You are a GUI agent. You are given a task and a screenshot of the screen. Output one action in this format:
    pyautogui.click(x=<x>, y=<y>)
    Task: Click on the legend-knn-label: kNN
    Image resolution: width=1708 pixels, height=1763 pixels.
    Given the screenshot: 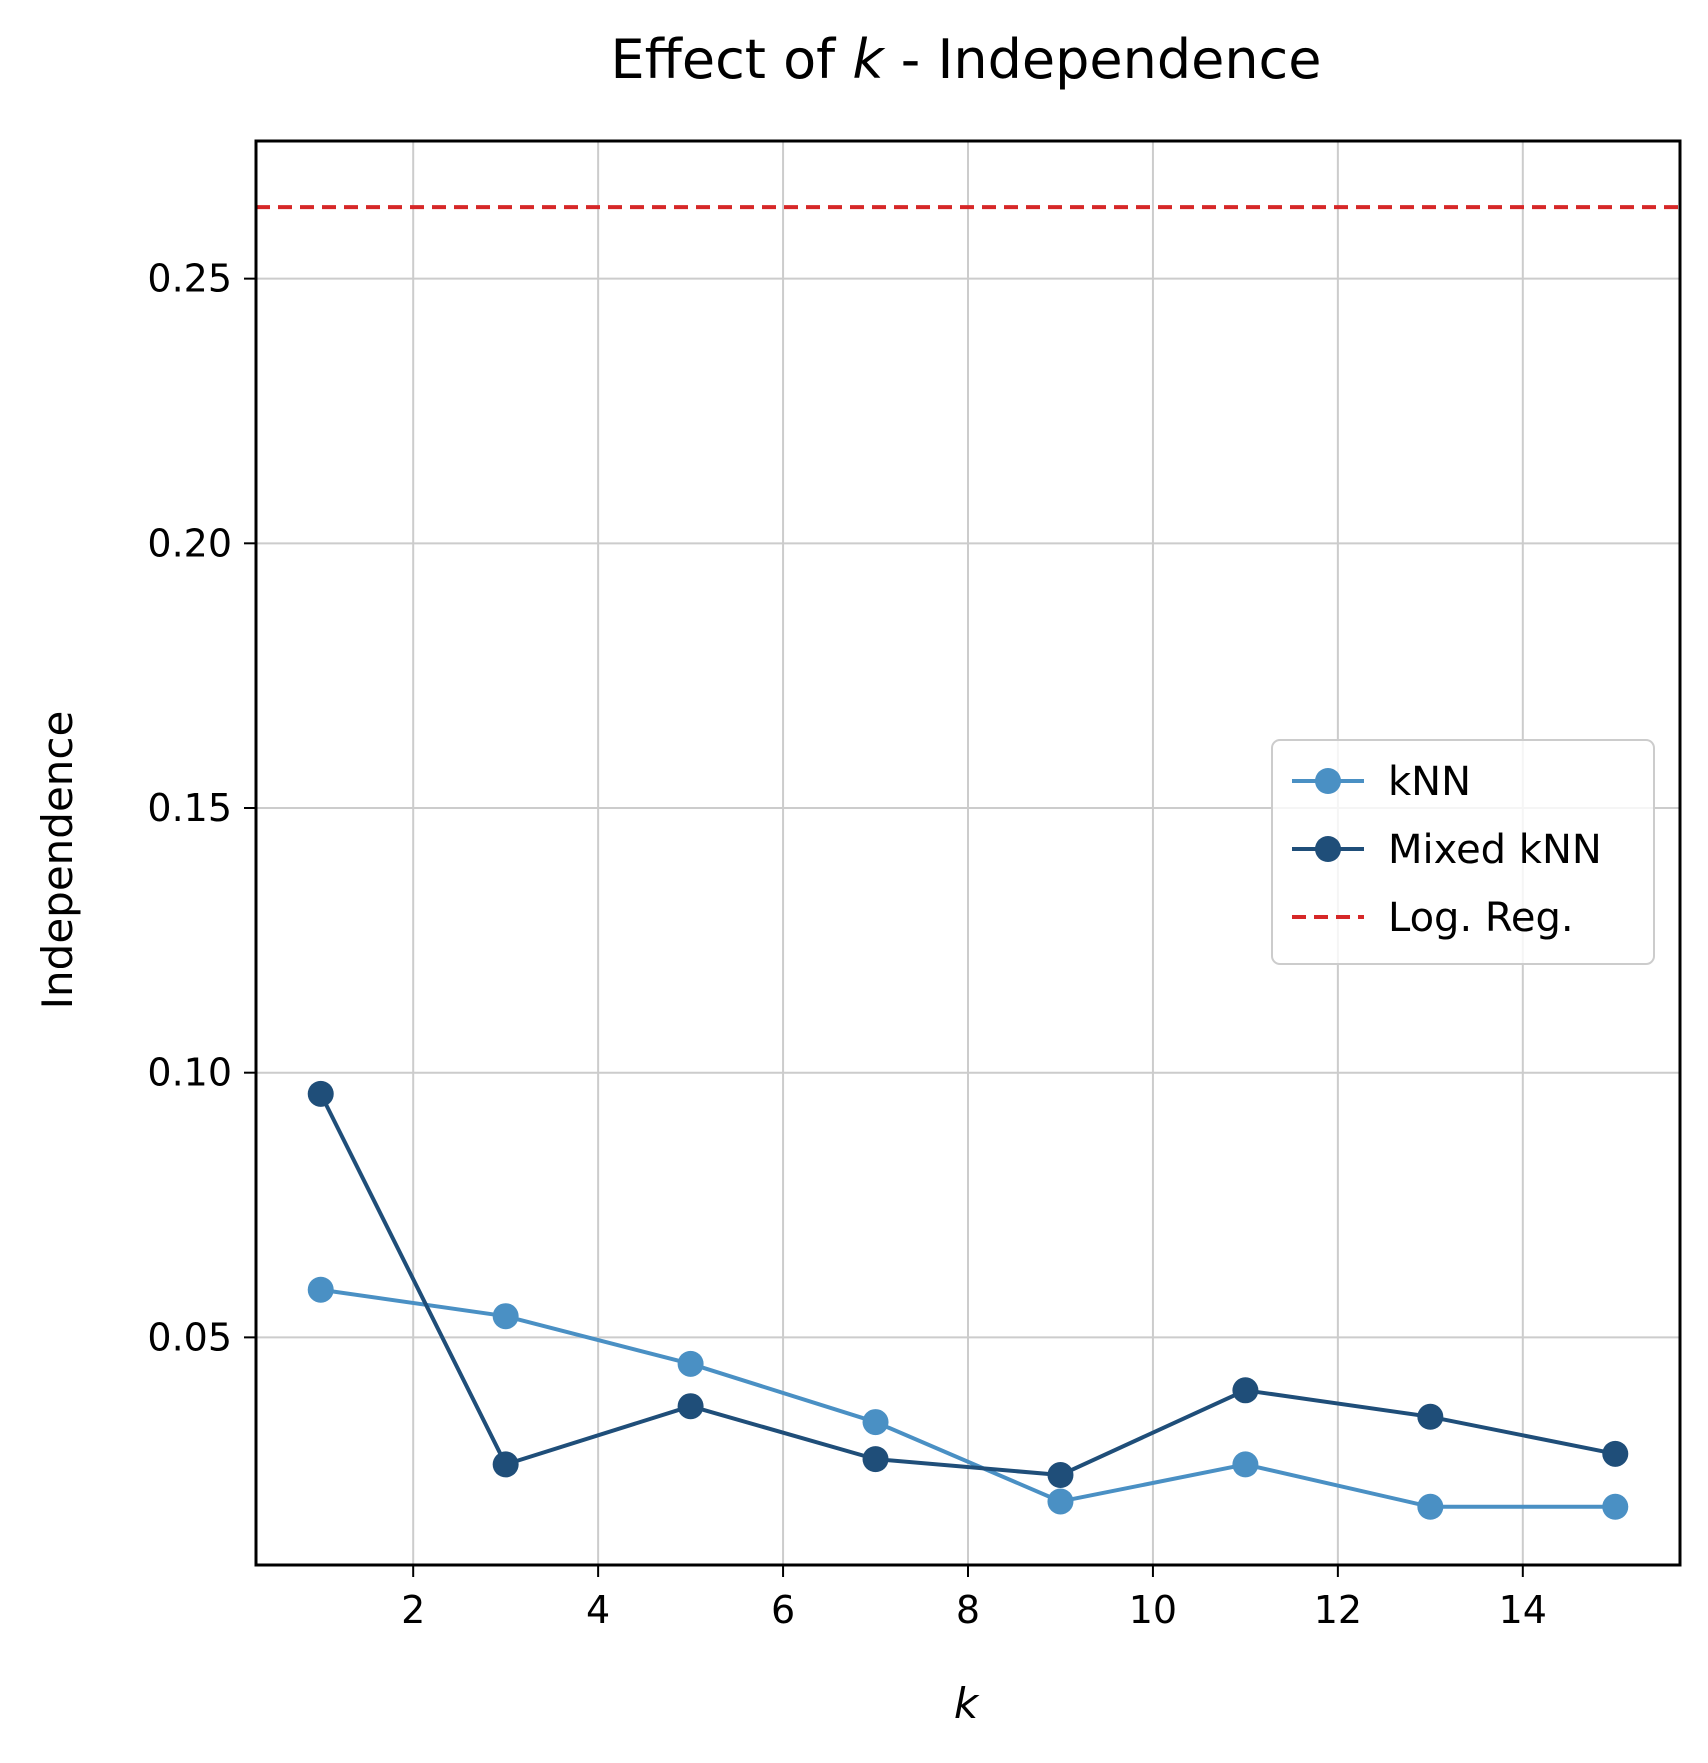 What is the action you would take?
    pyautogui.click(x=1429, y=782)
    